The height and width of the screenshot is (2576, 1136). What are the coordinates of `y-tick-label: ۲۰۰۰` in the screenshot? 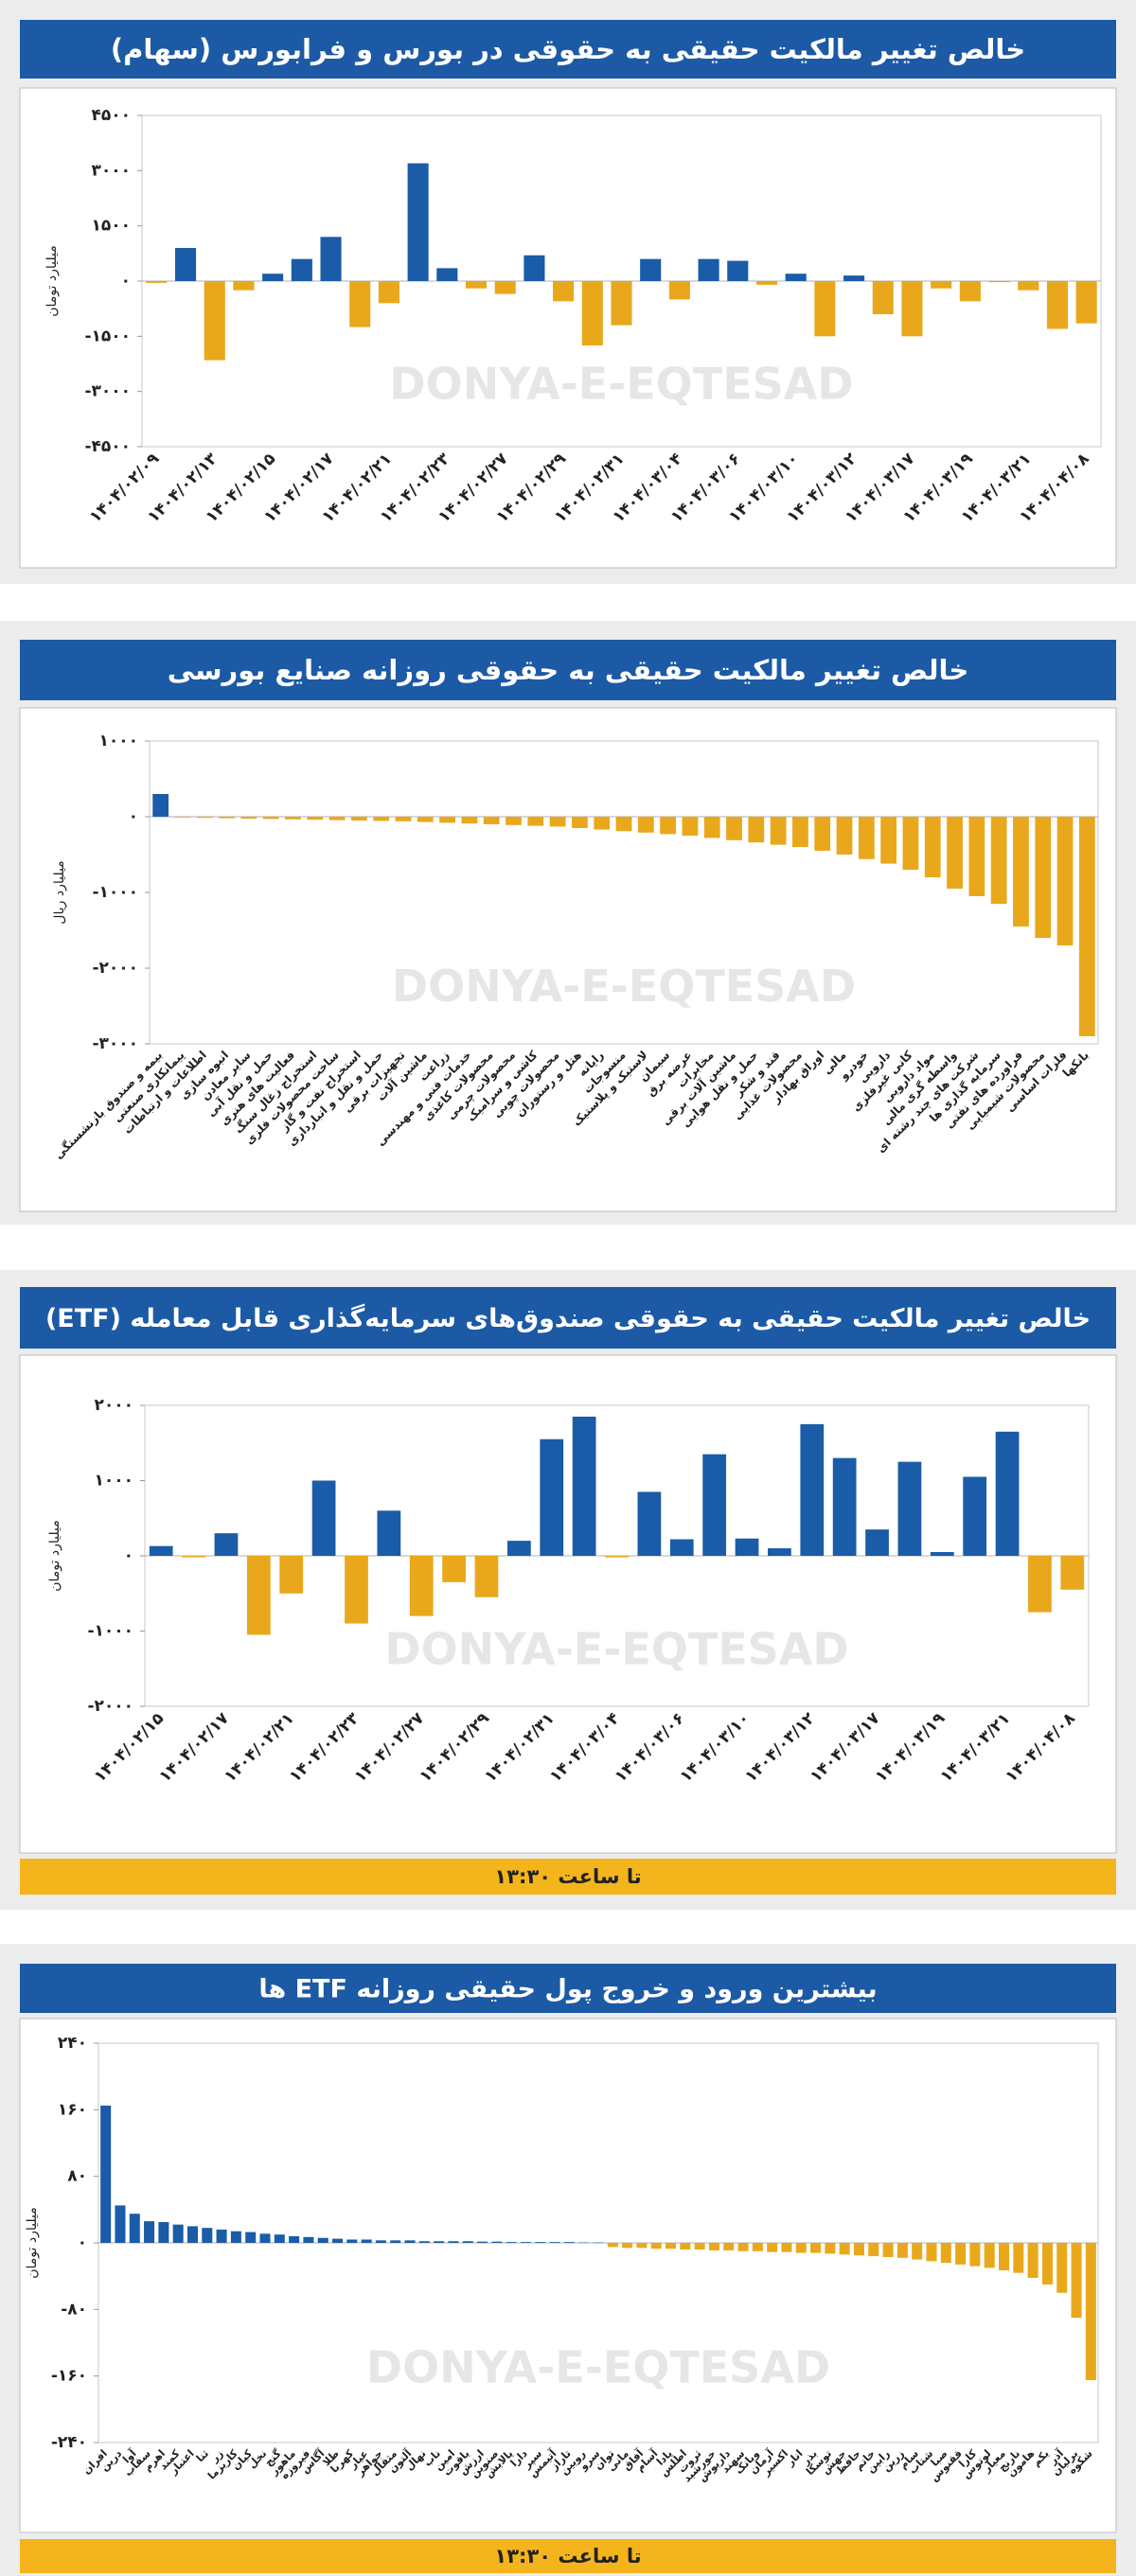 It's located at (113, 1405).